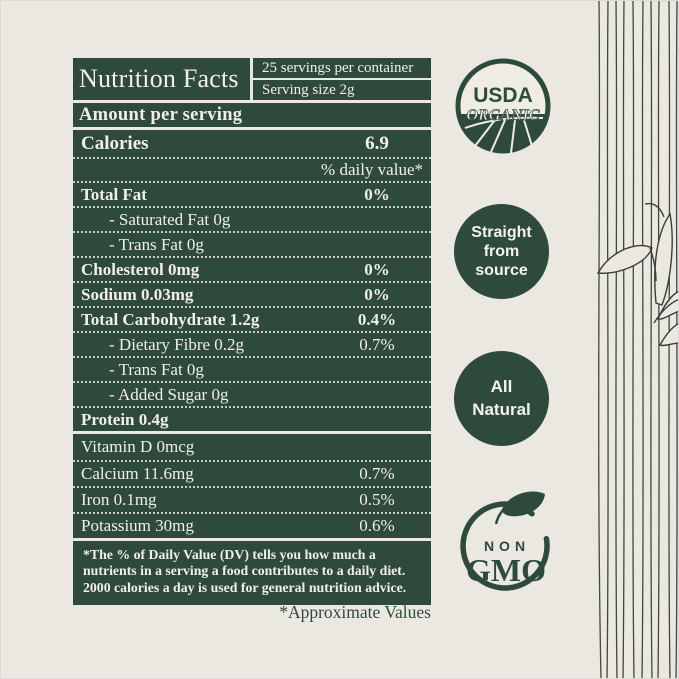  I want to click on nutrient-row: Protein 0.4g, so click(252, 418).